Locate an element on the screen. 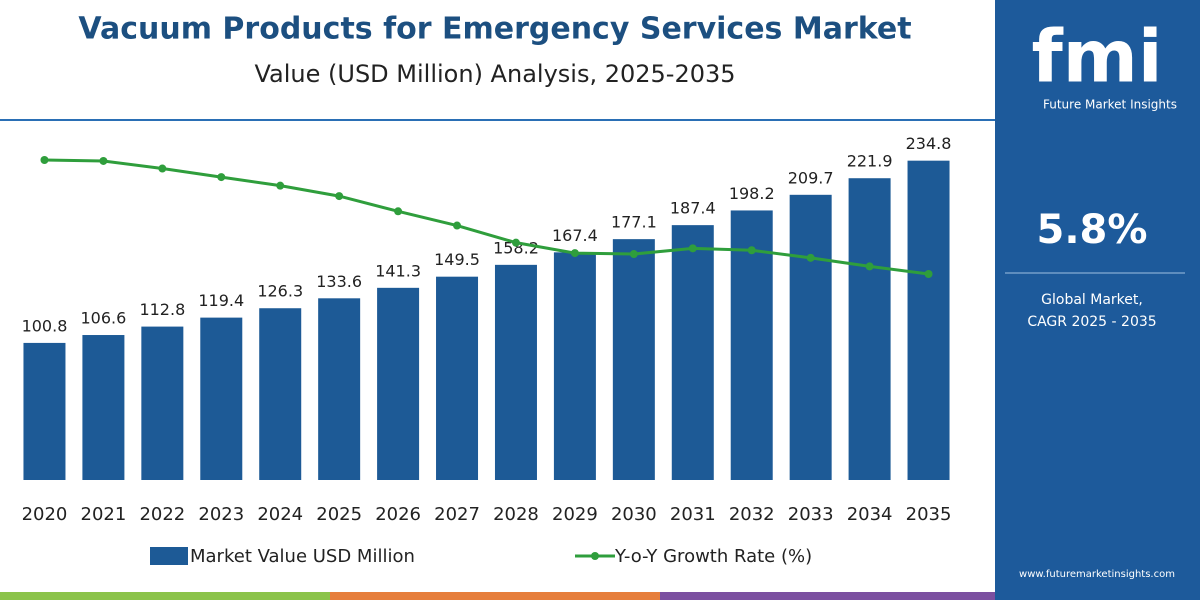 The width and height of the screenshot is (1200, 600). x-tick-label: 2029 is located at coordinates (575, 514).